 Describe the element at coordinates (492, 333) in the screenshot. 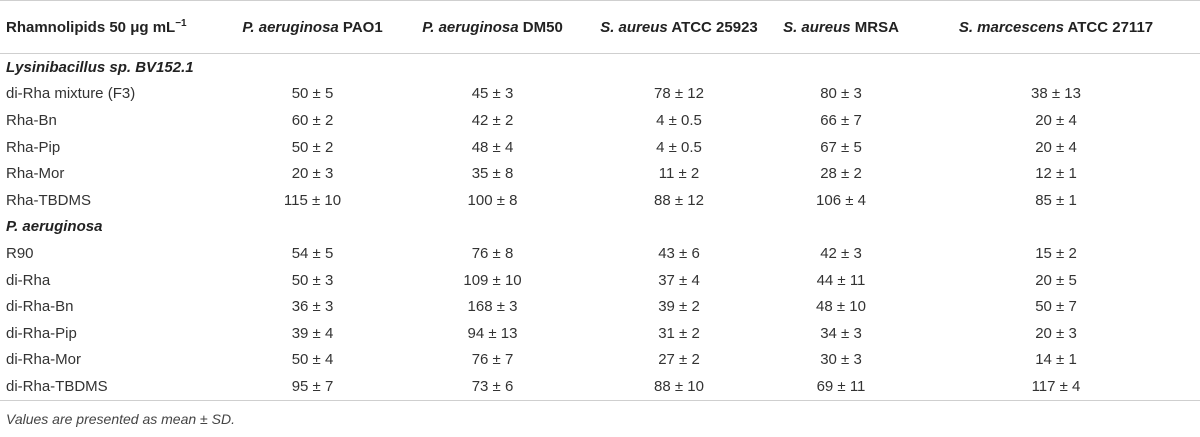

I see `value-cell: 94 ± 13` at that location.